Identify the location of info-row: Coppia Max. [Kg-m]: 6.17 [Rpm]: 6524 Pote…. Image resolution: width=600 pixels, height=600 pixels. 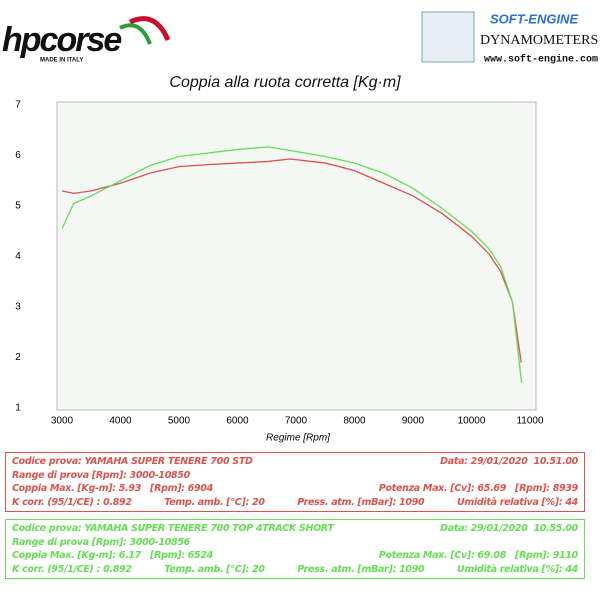
(295, 556).